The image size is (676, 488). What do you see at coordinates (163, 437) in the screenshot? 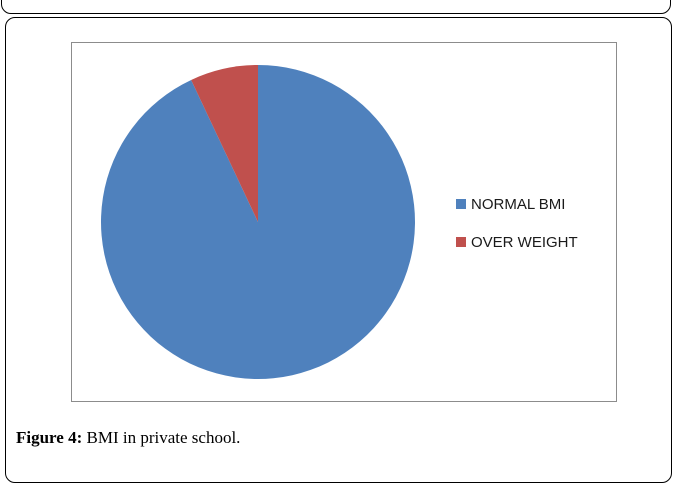
I see `caption-text: BMI in private school.` at bounding box center [163, 437].